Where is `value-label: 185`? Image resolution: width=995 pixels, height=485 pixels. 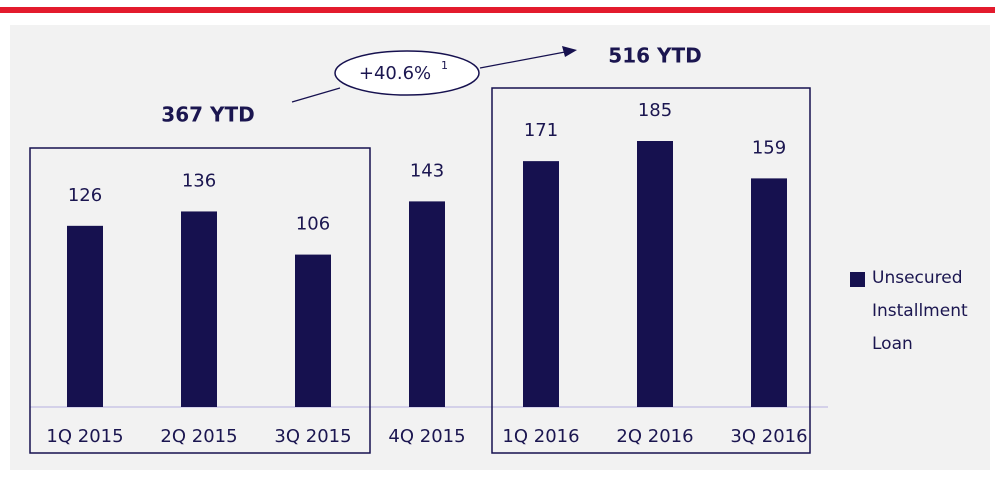
value-label: 185 is located at coordinates (655, 110).